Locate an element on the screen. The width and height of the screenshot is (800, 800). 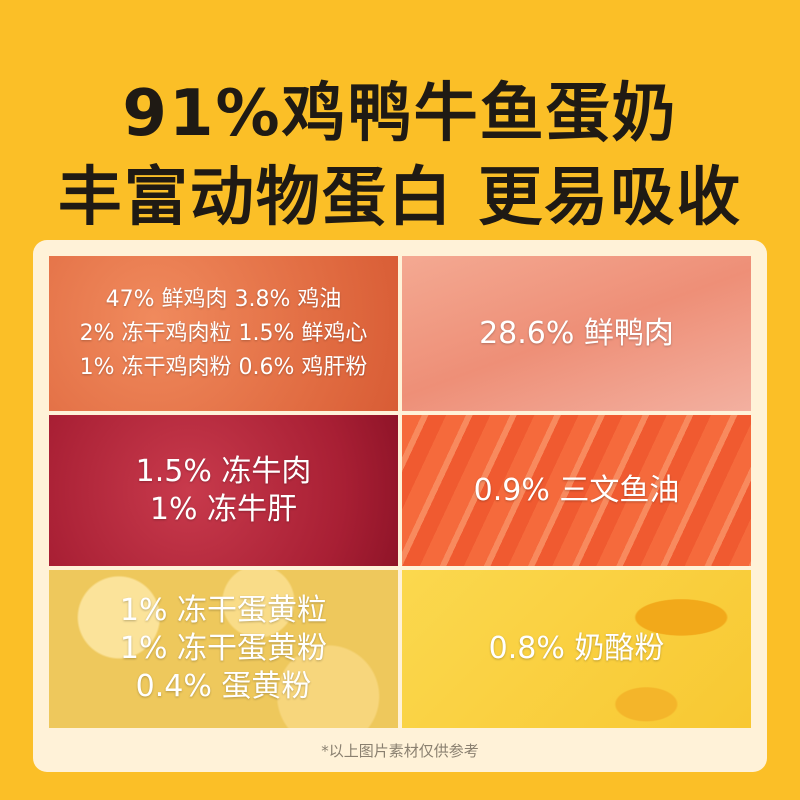
ingredient-line: 1.5% 冻牛肉 is located at coordinates (223, 471).